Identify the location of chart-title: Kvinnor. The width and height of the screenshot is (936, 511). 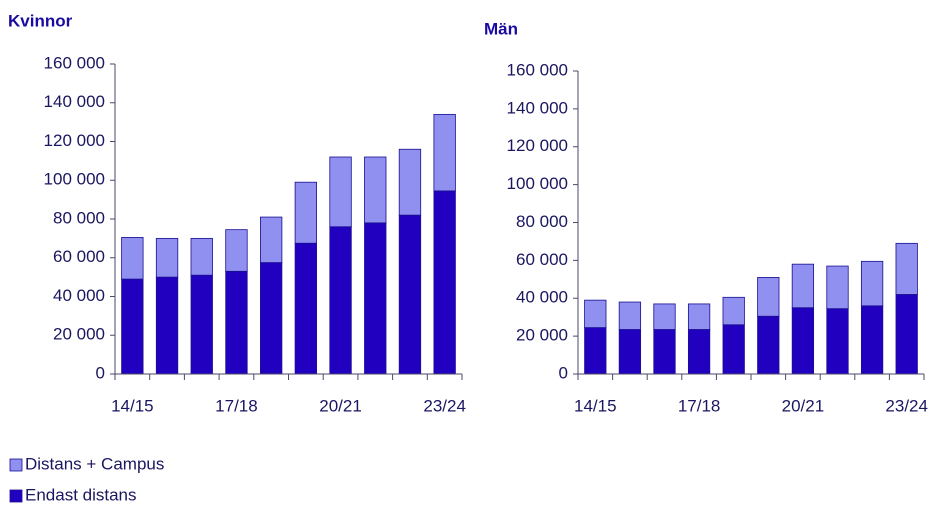
(40, 20).